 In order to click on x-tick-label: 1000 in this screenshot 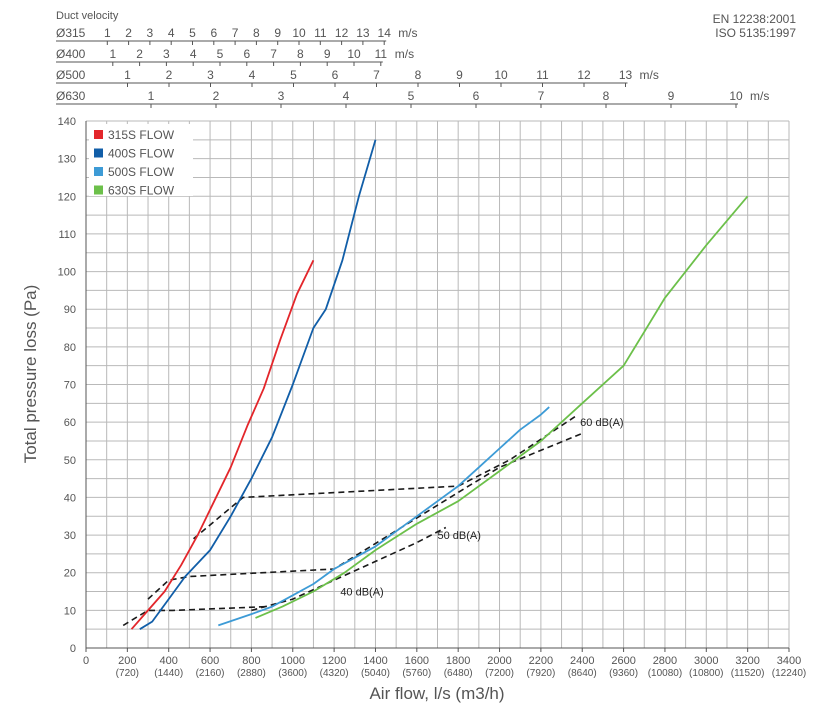, I will do `click(293, 661)`.